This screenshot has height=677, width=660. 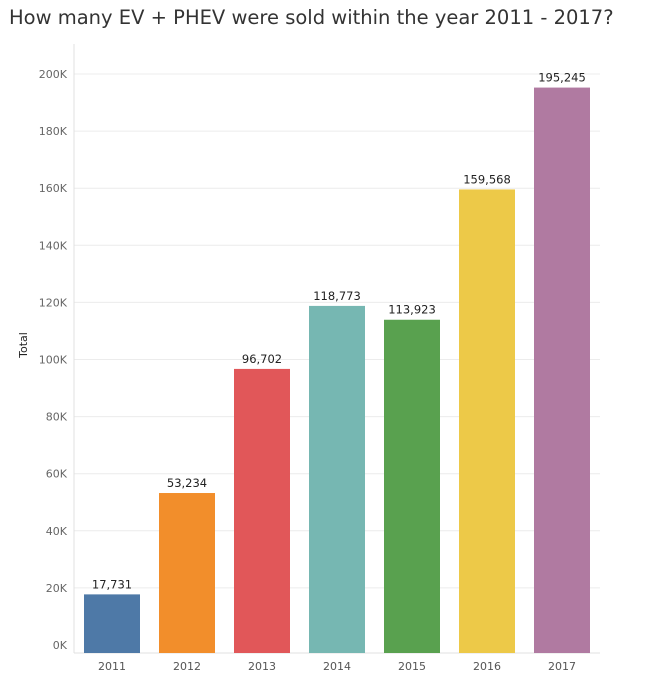 I want to click on bar-2013, so click(x=262, y=510).